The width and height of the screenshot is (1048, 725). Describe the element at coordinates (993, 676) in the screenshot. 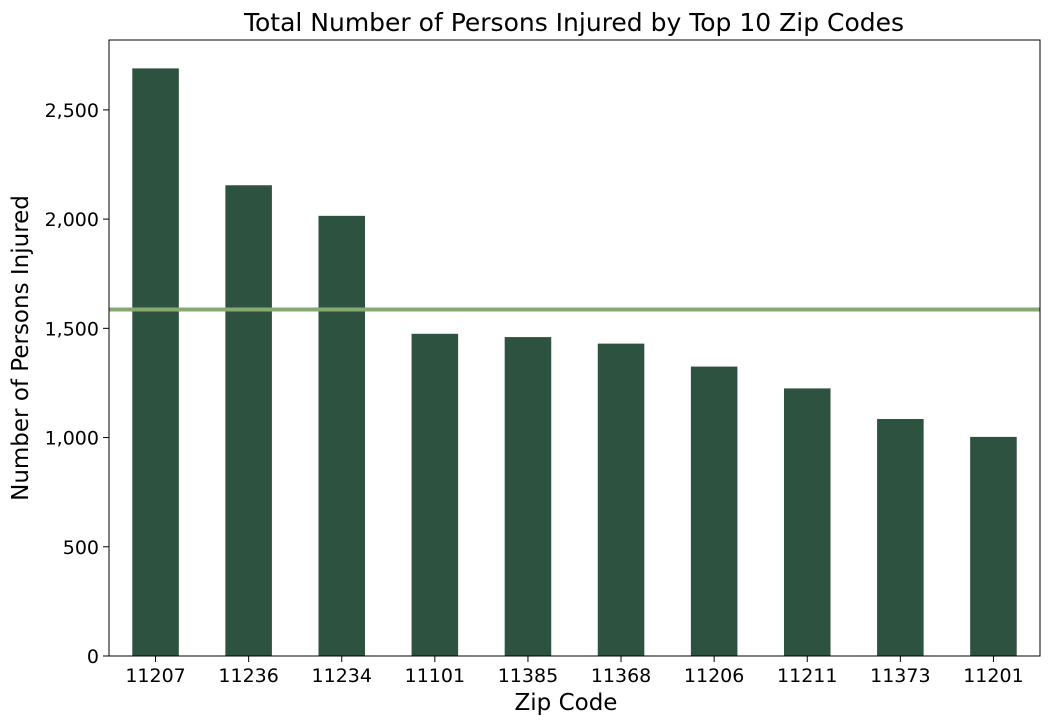

I see `x-tick-label: 11201` at that location.